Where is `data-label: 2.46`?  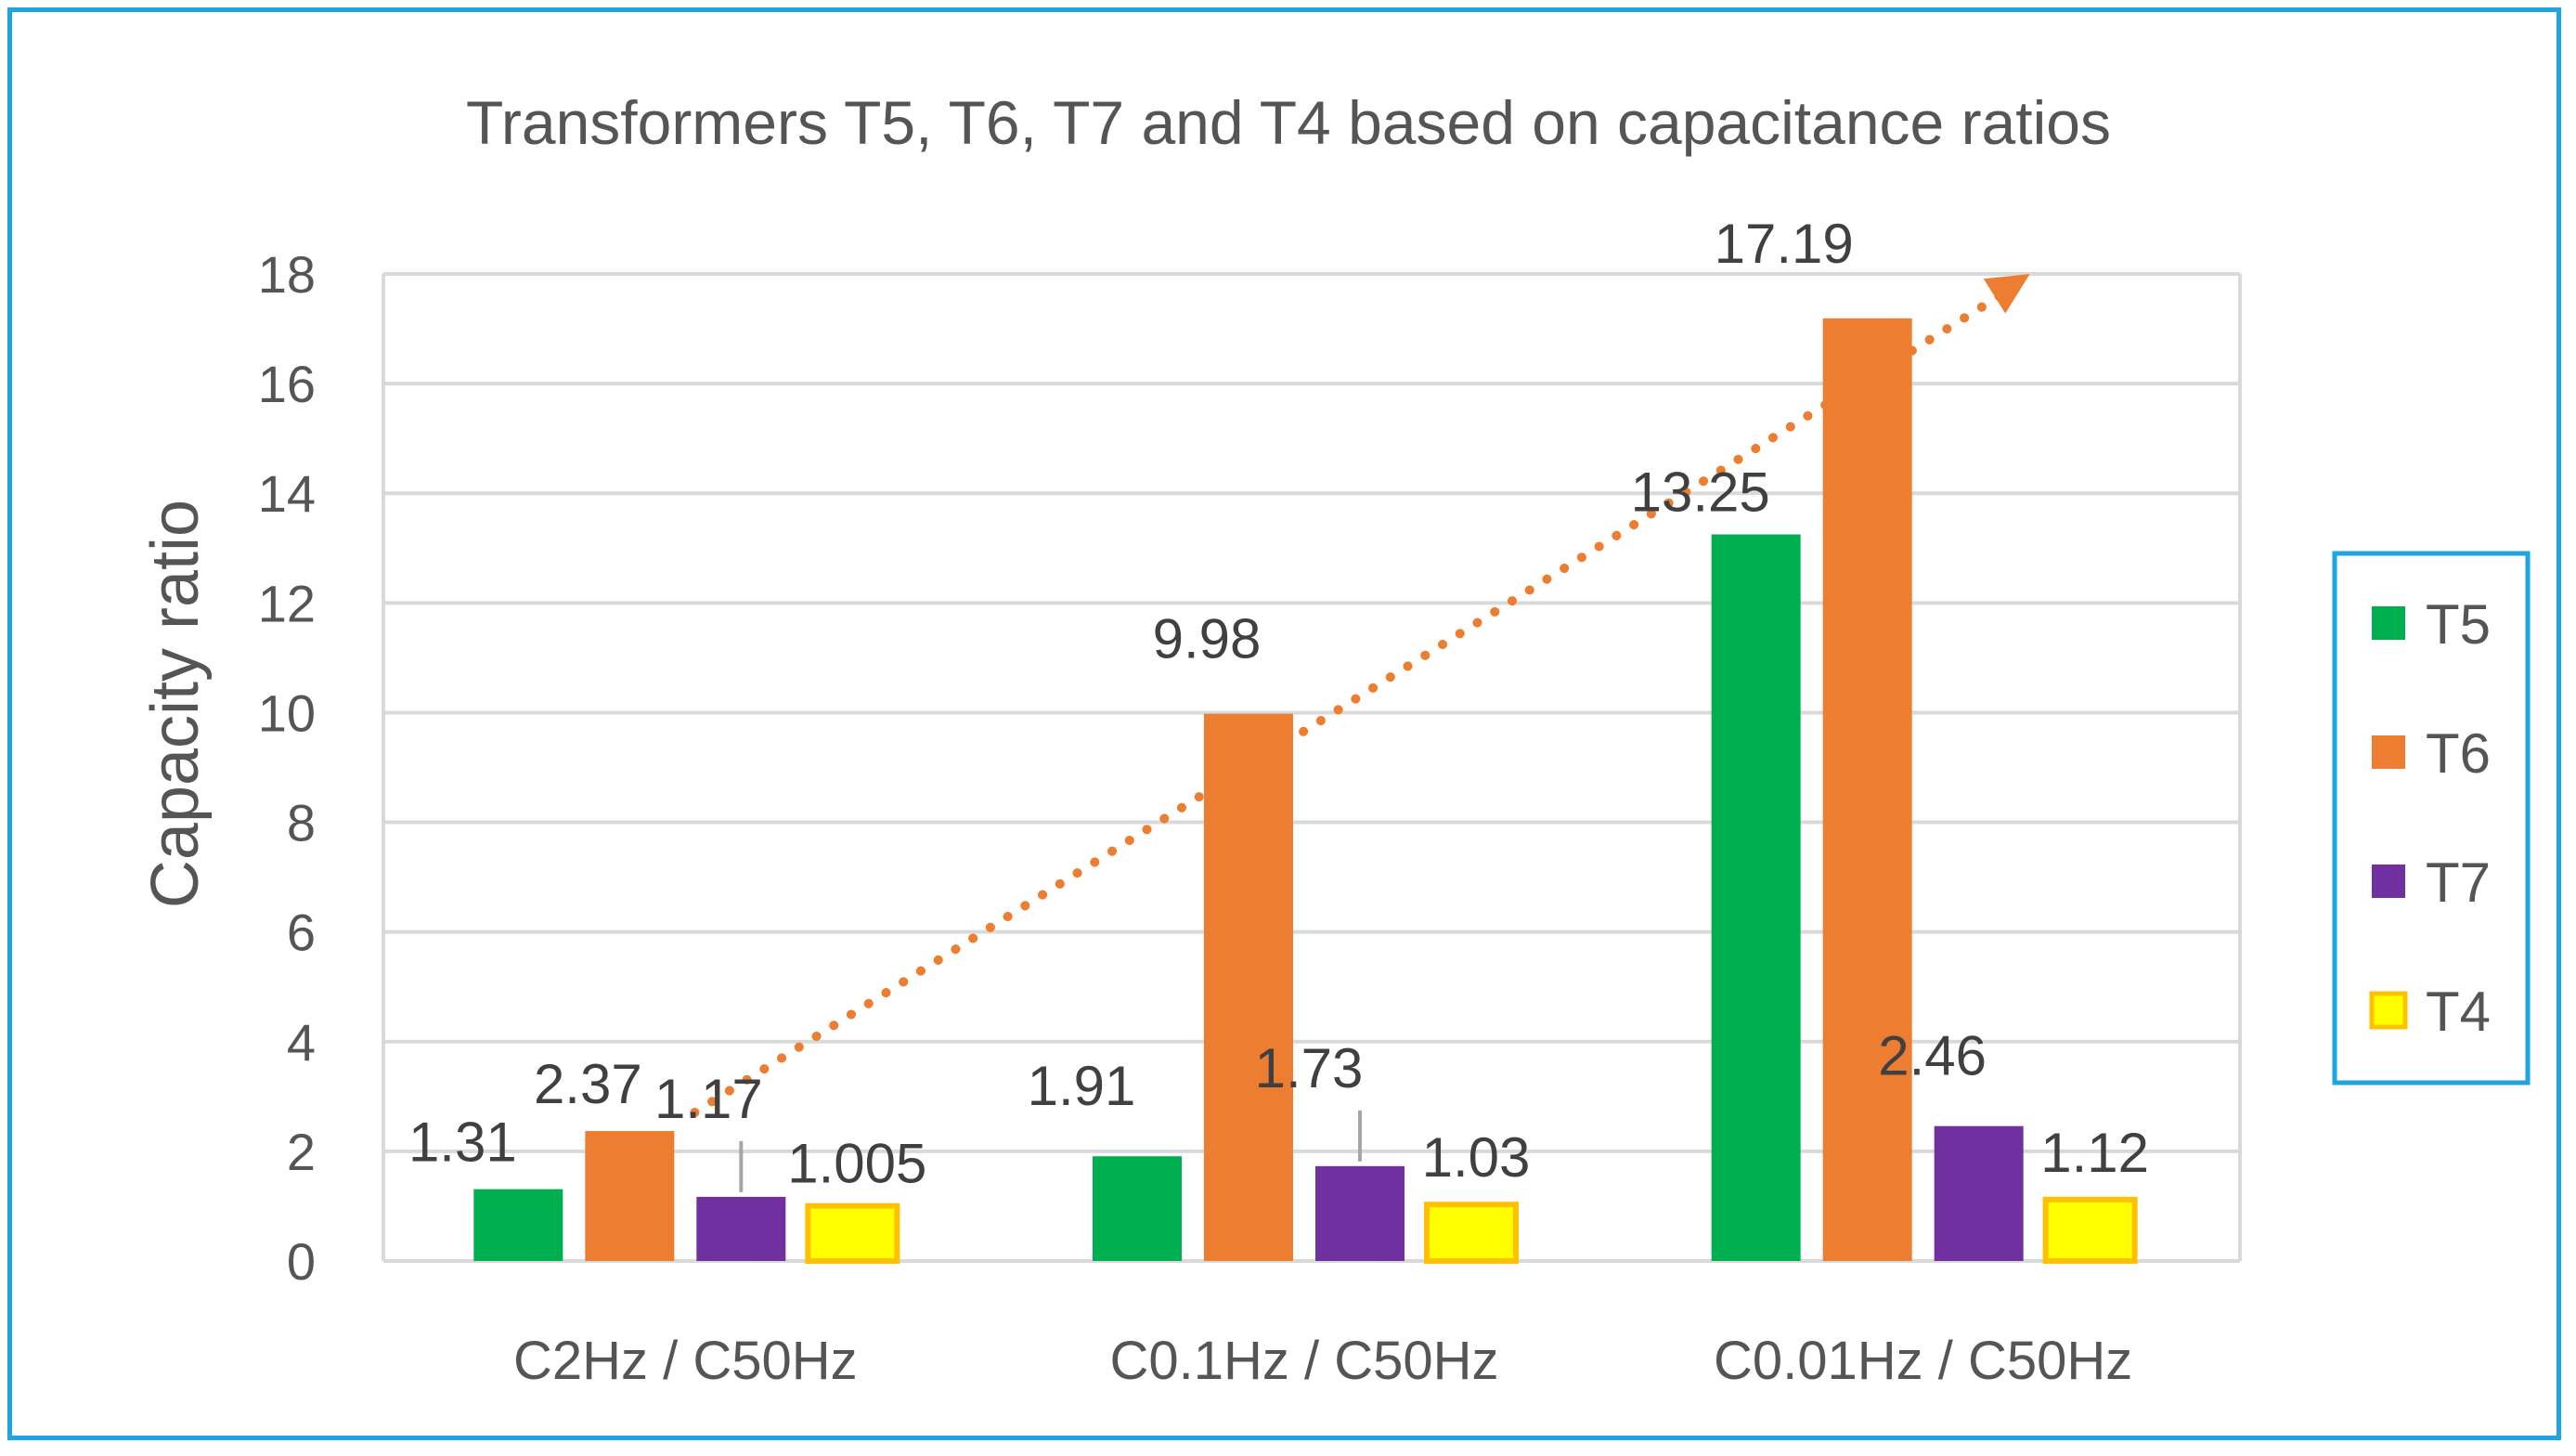
data-label: 2.46 is located at coordinates (1932, 1056).